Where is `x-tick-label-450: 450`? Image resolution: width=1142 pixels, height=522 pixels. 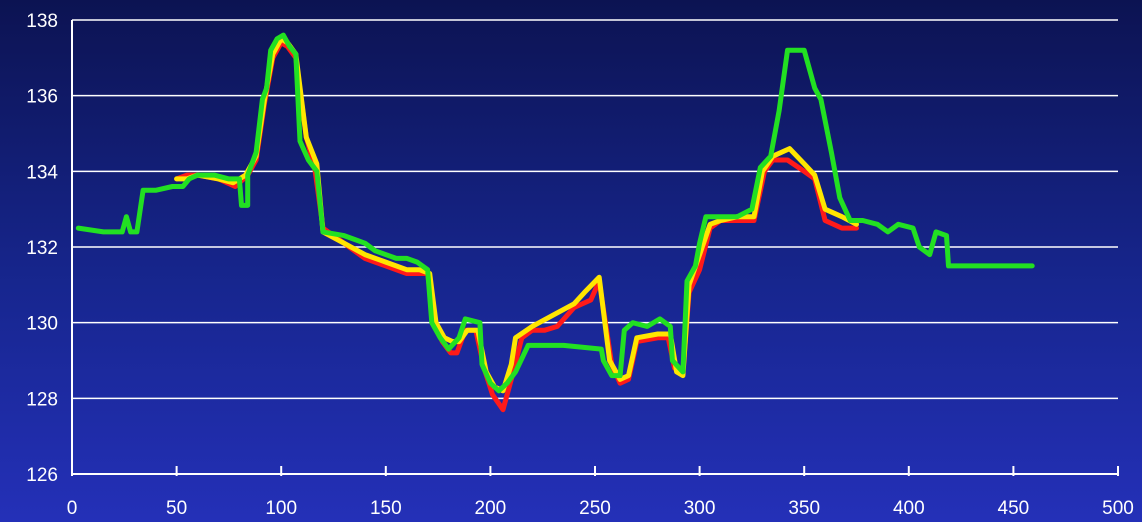 x-tick-label-450: 450 is located at coordinates (1014, 508).